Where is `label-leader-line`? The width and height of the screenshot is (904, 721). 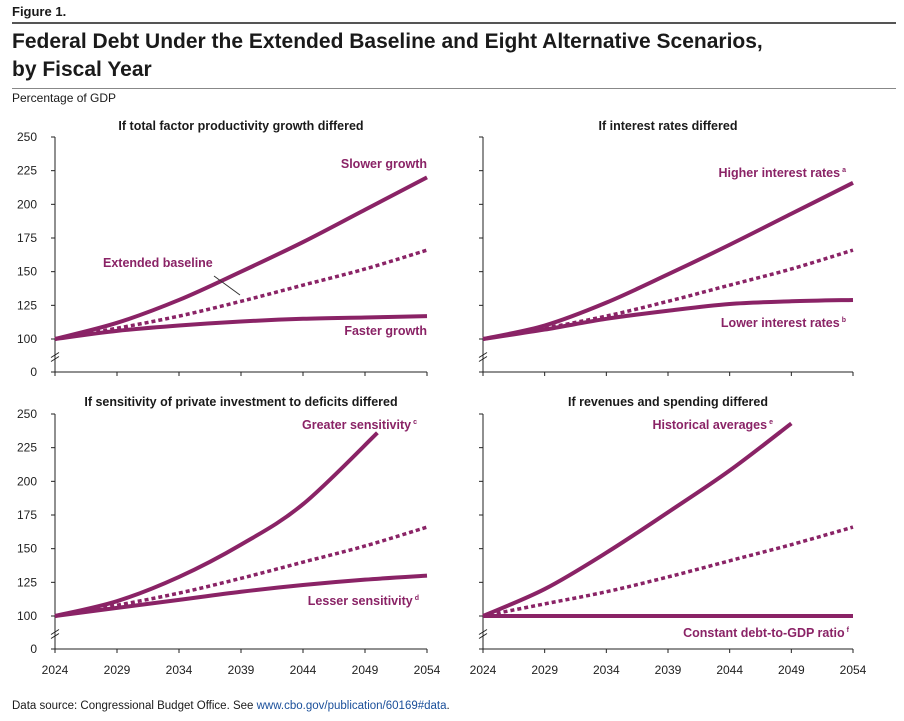
label-leader-line is located at coordinates (227, 285).